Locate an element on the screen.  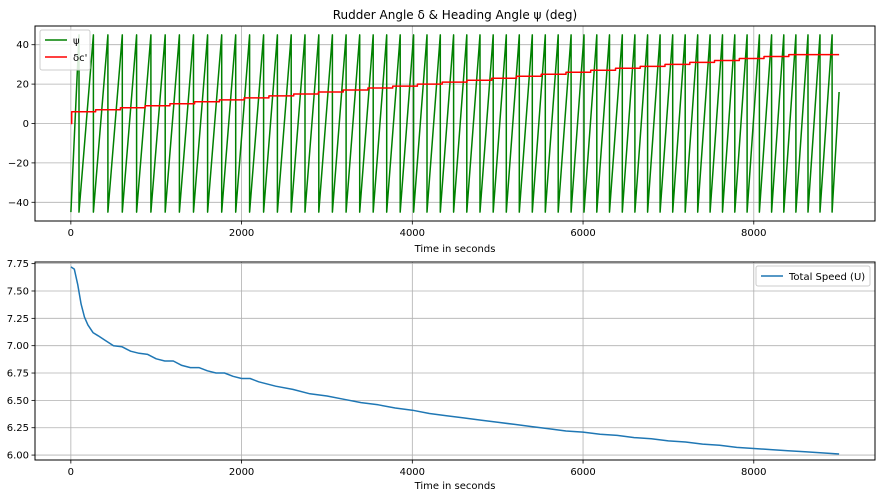
y-tick-label: −40 is located at coordinates (18, 203).